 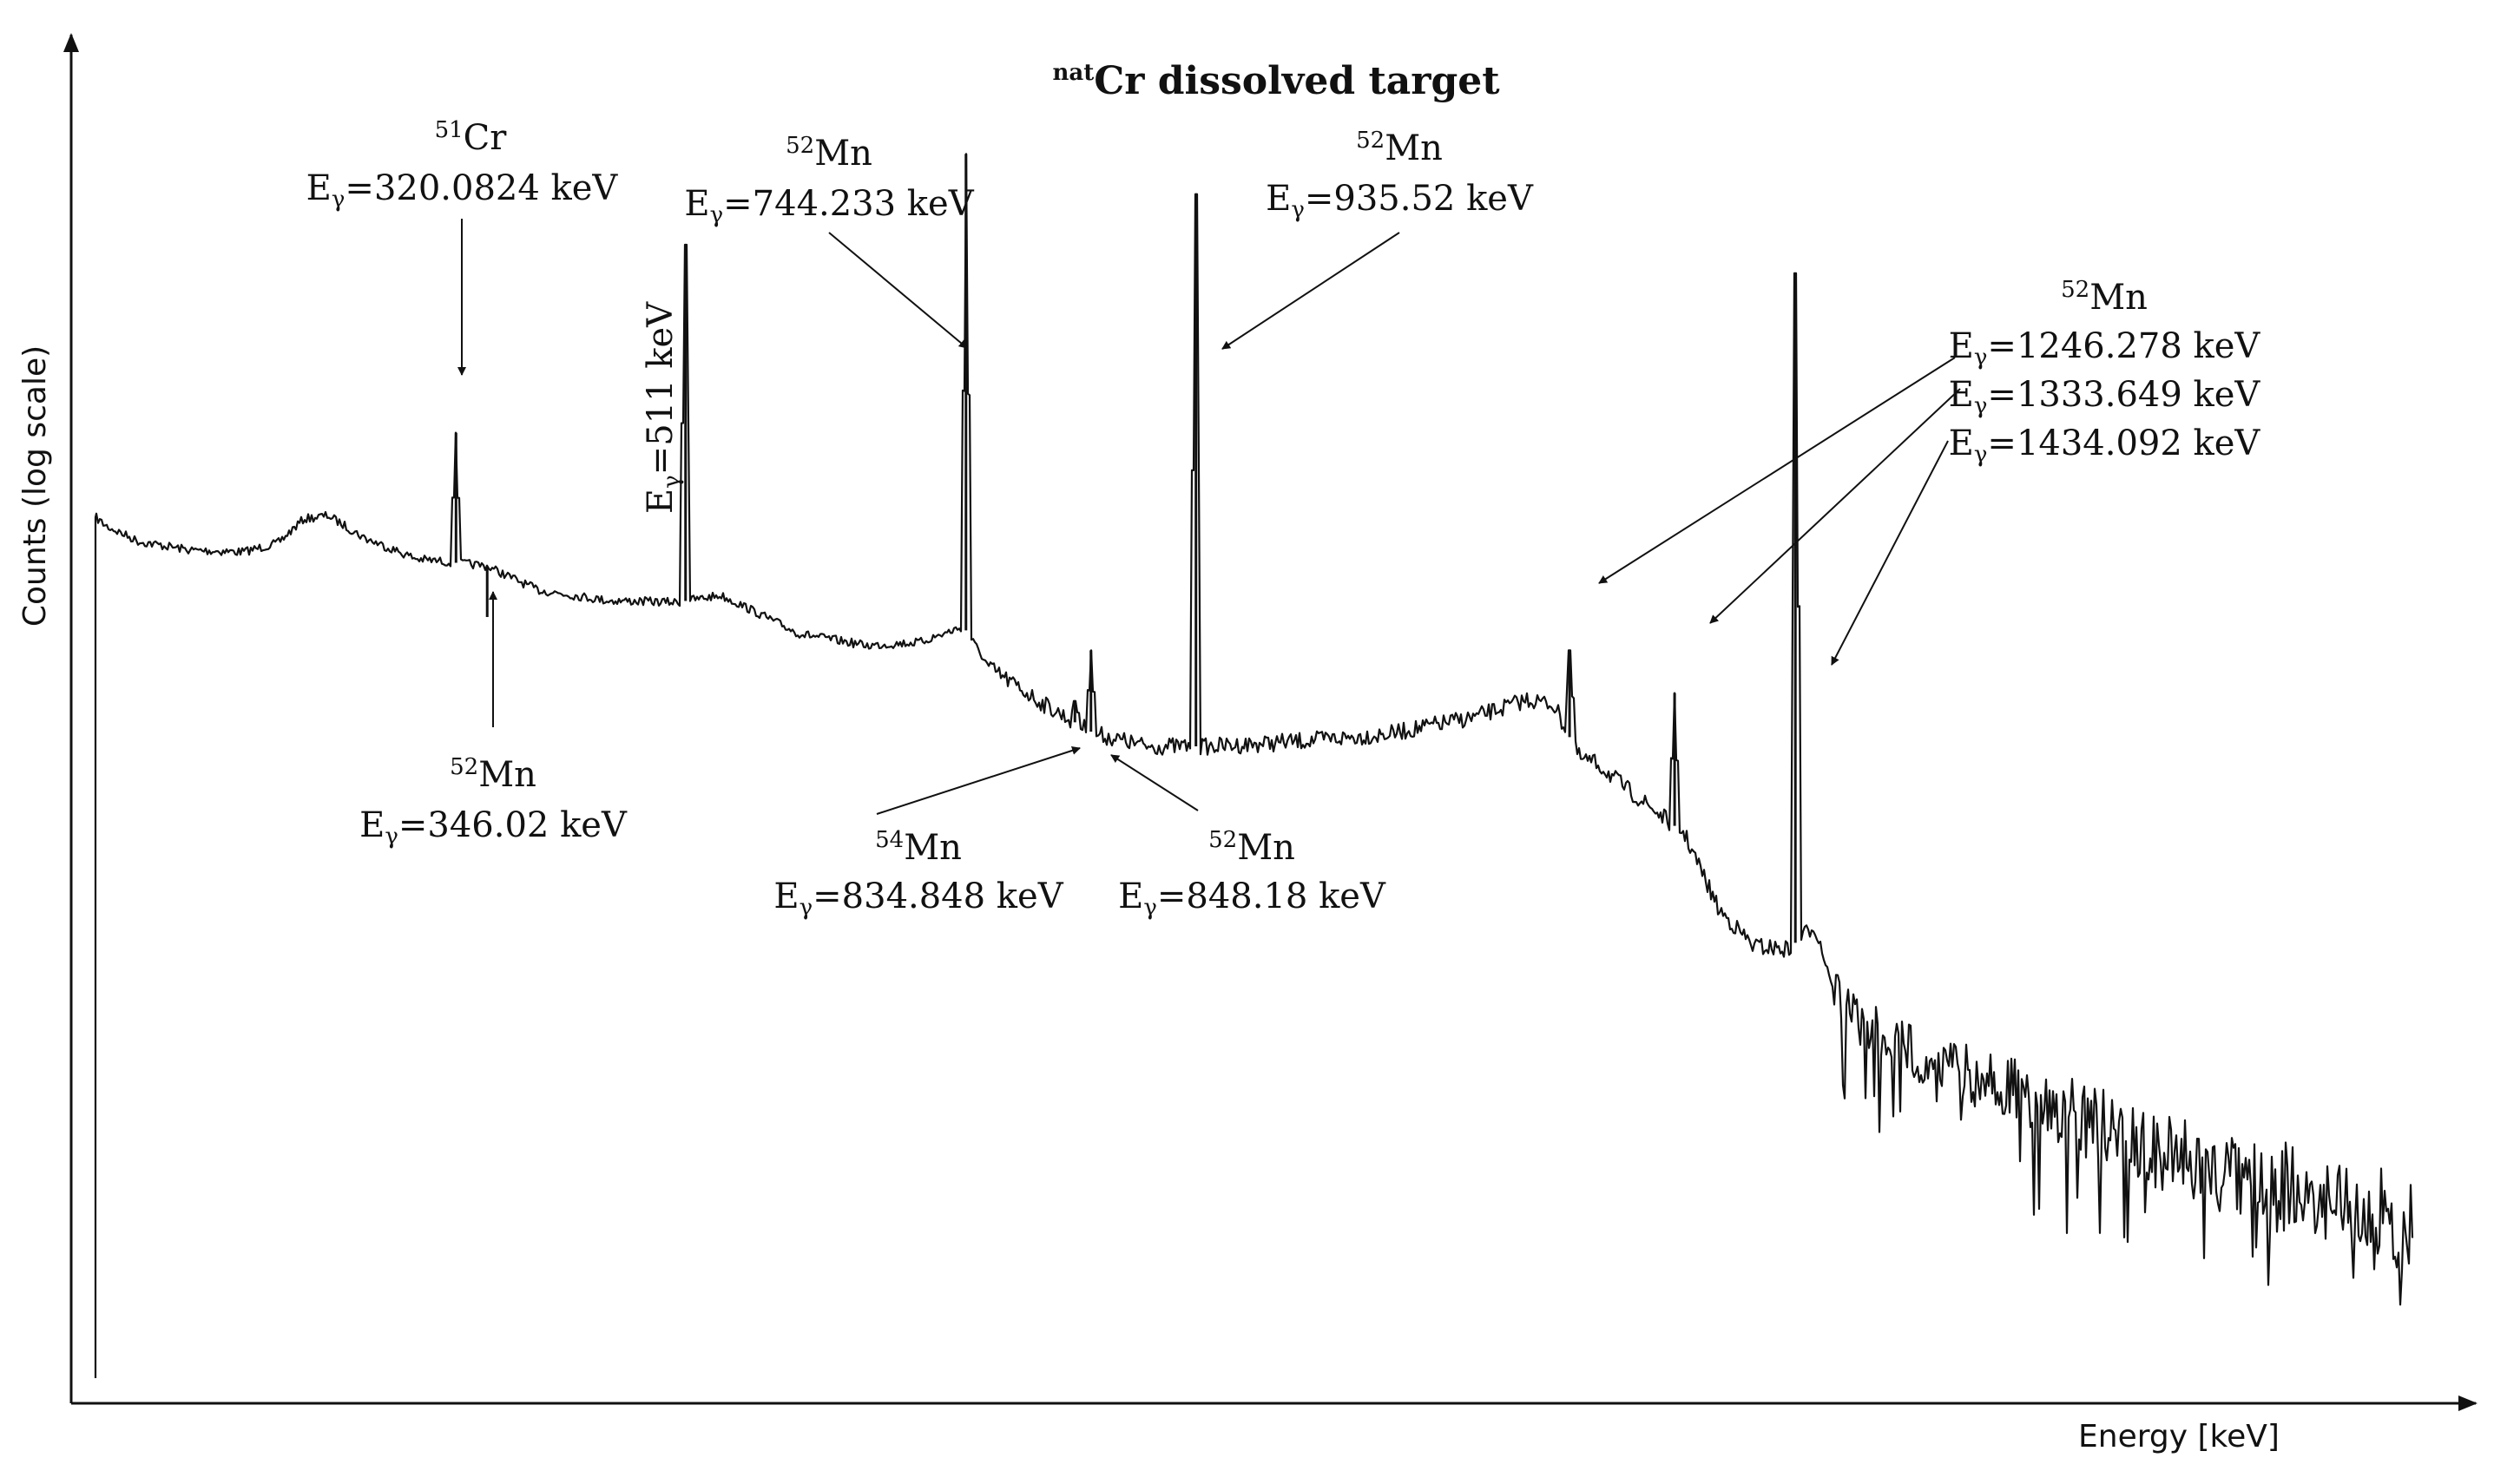 I want to click on x-axis-label: Energy [keV], so click(x=2179, y=1437).